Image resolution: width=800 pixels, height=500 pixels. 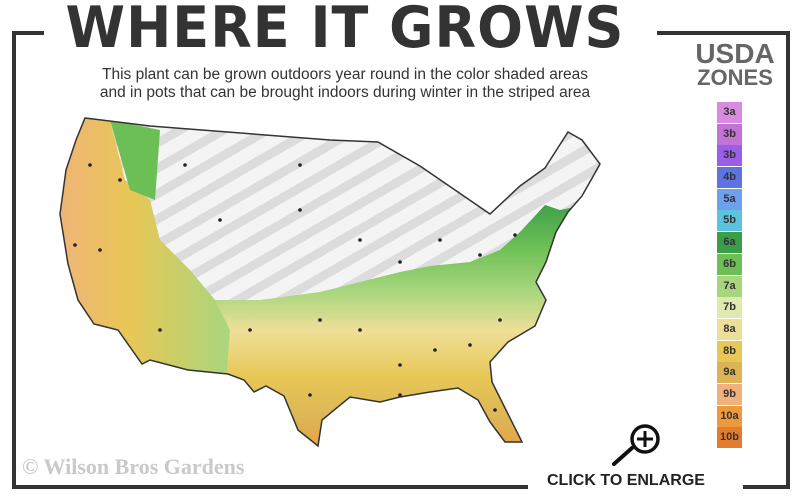 What do you see at coordinates (729, 438) in the screenshot?
I see `legend-zone-10b: 10b` at bounding box center [729, 438].